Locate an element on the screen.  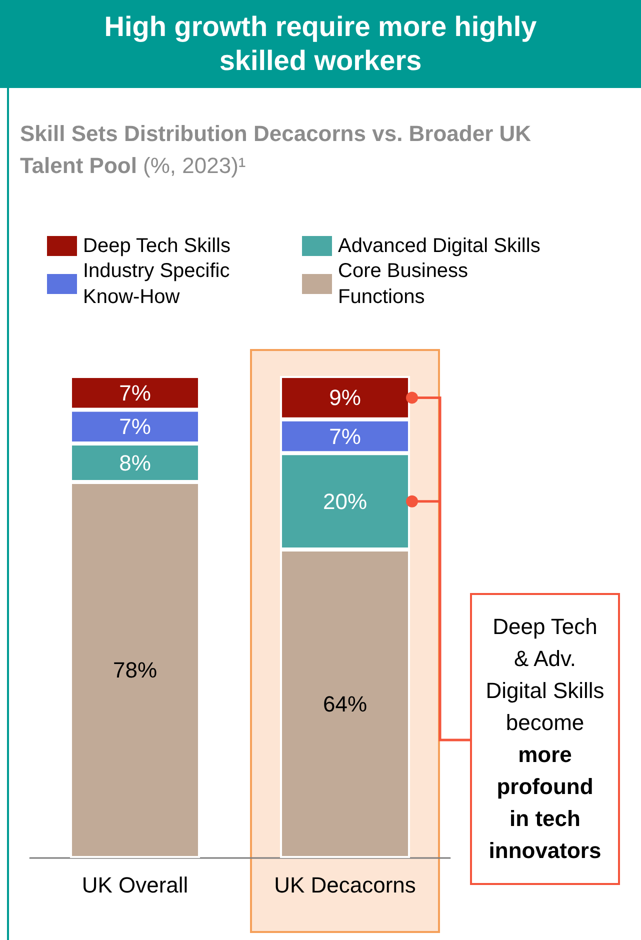
legend-label: Industry Specific Know-How is located at coordinates (159, 284).